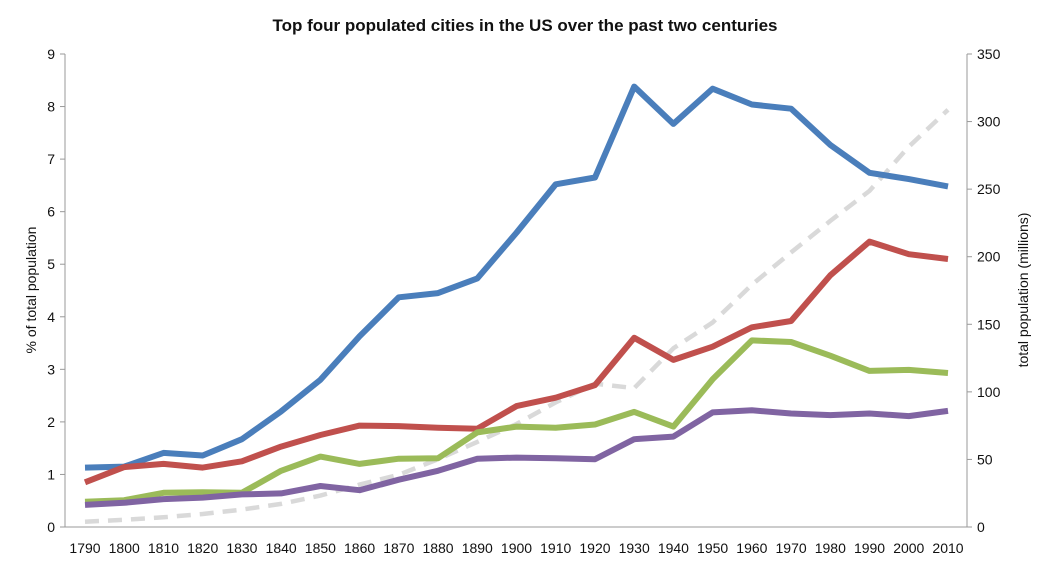  I want to click on x-tick-label: 1980, so click(830, 548).